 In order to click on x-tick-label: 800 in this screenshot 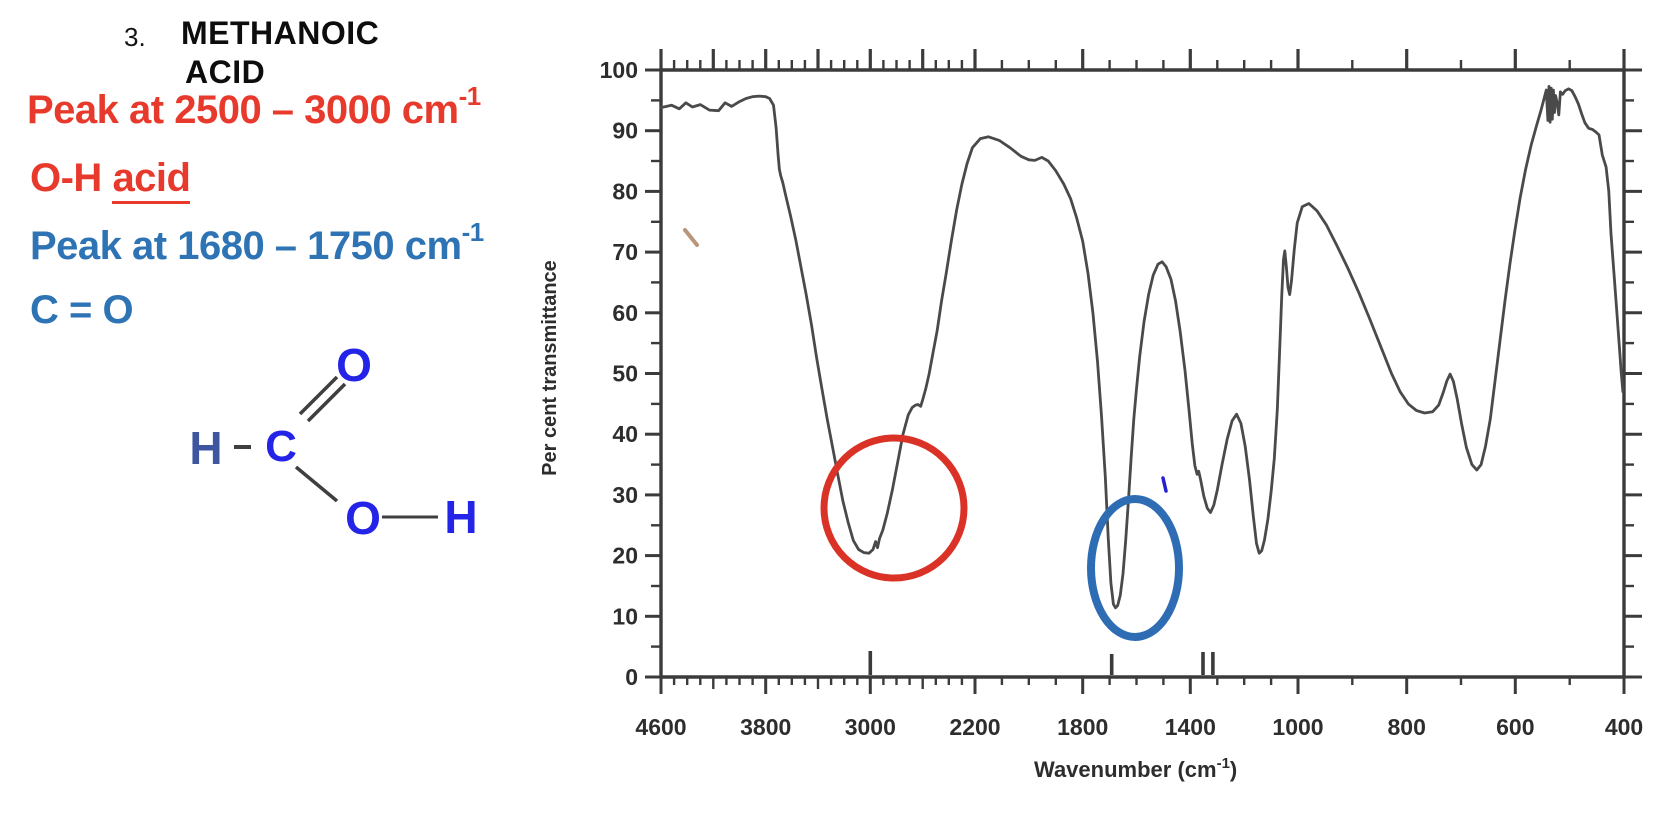, I will do `click(1407, 727)`.